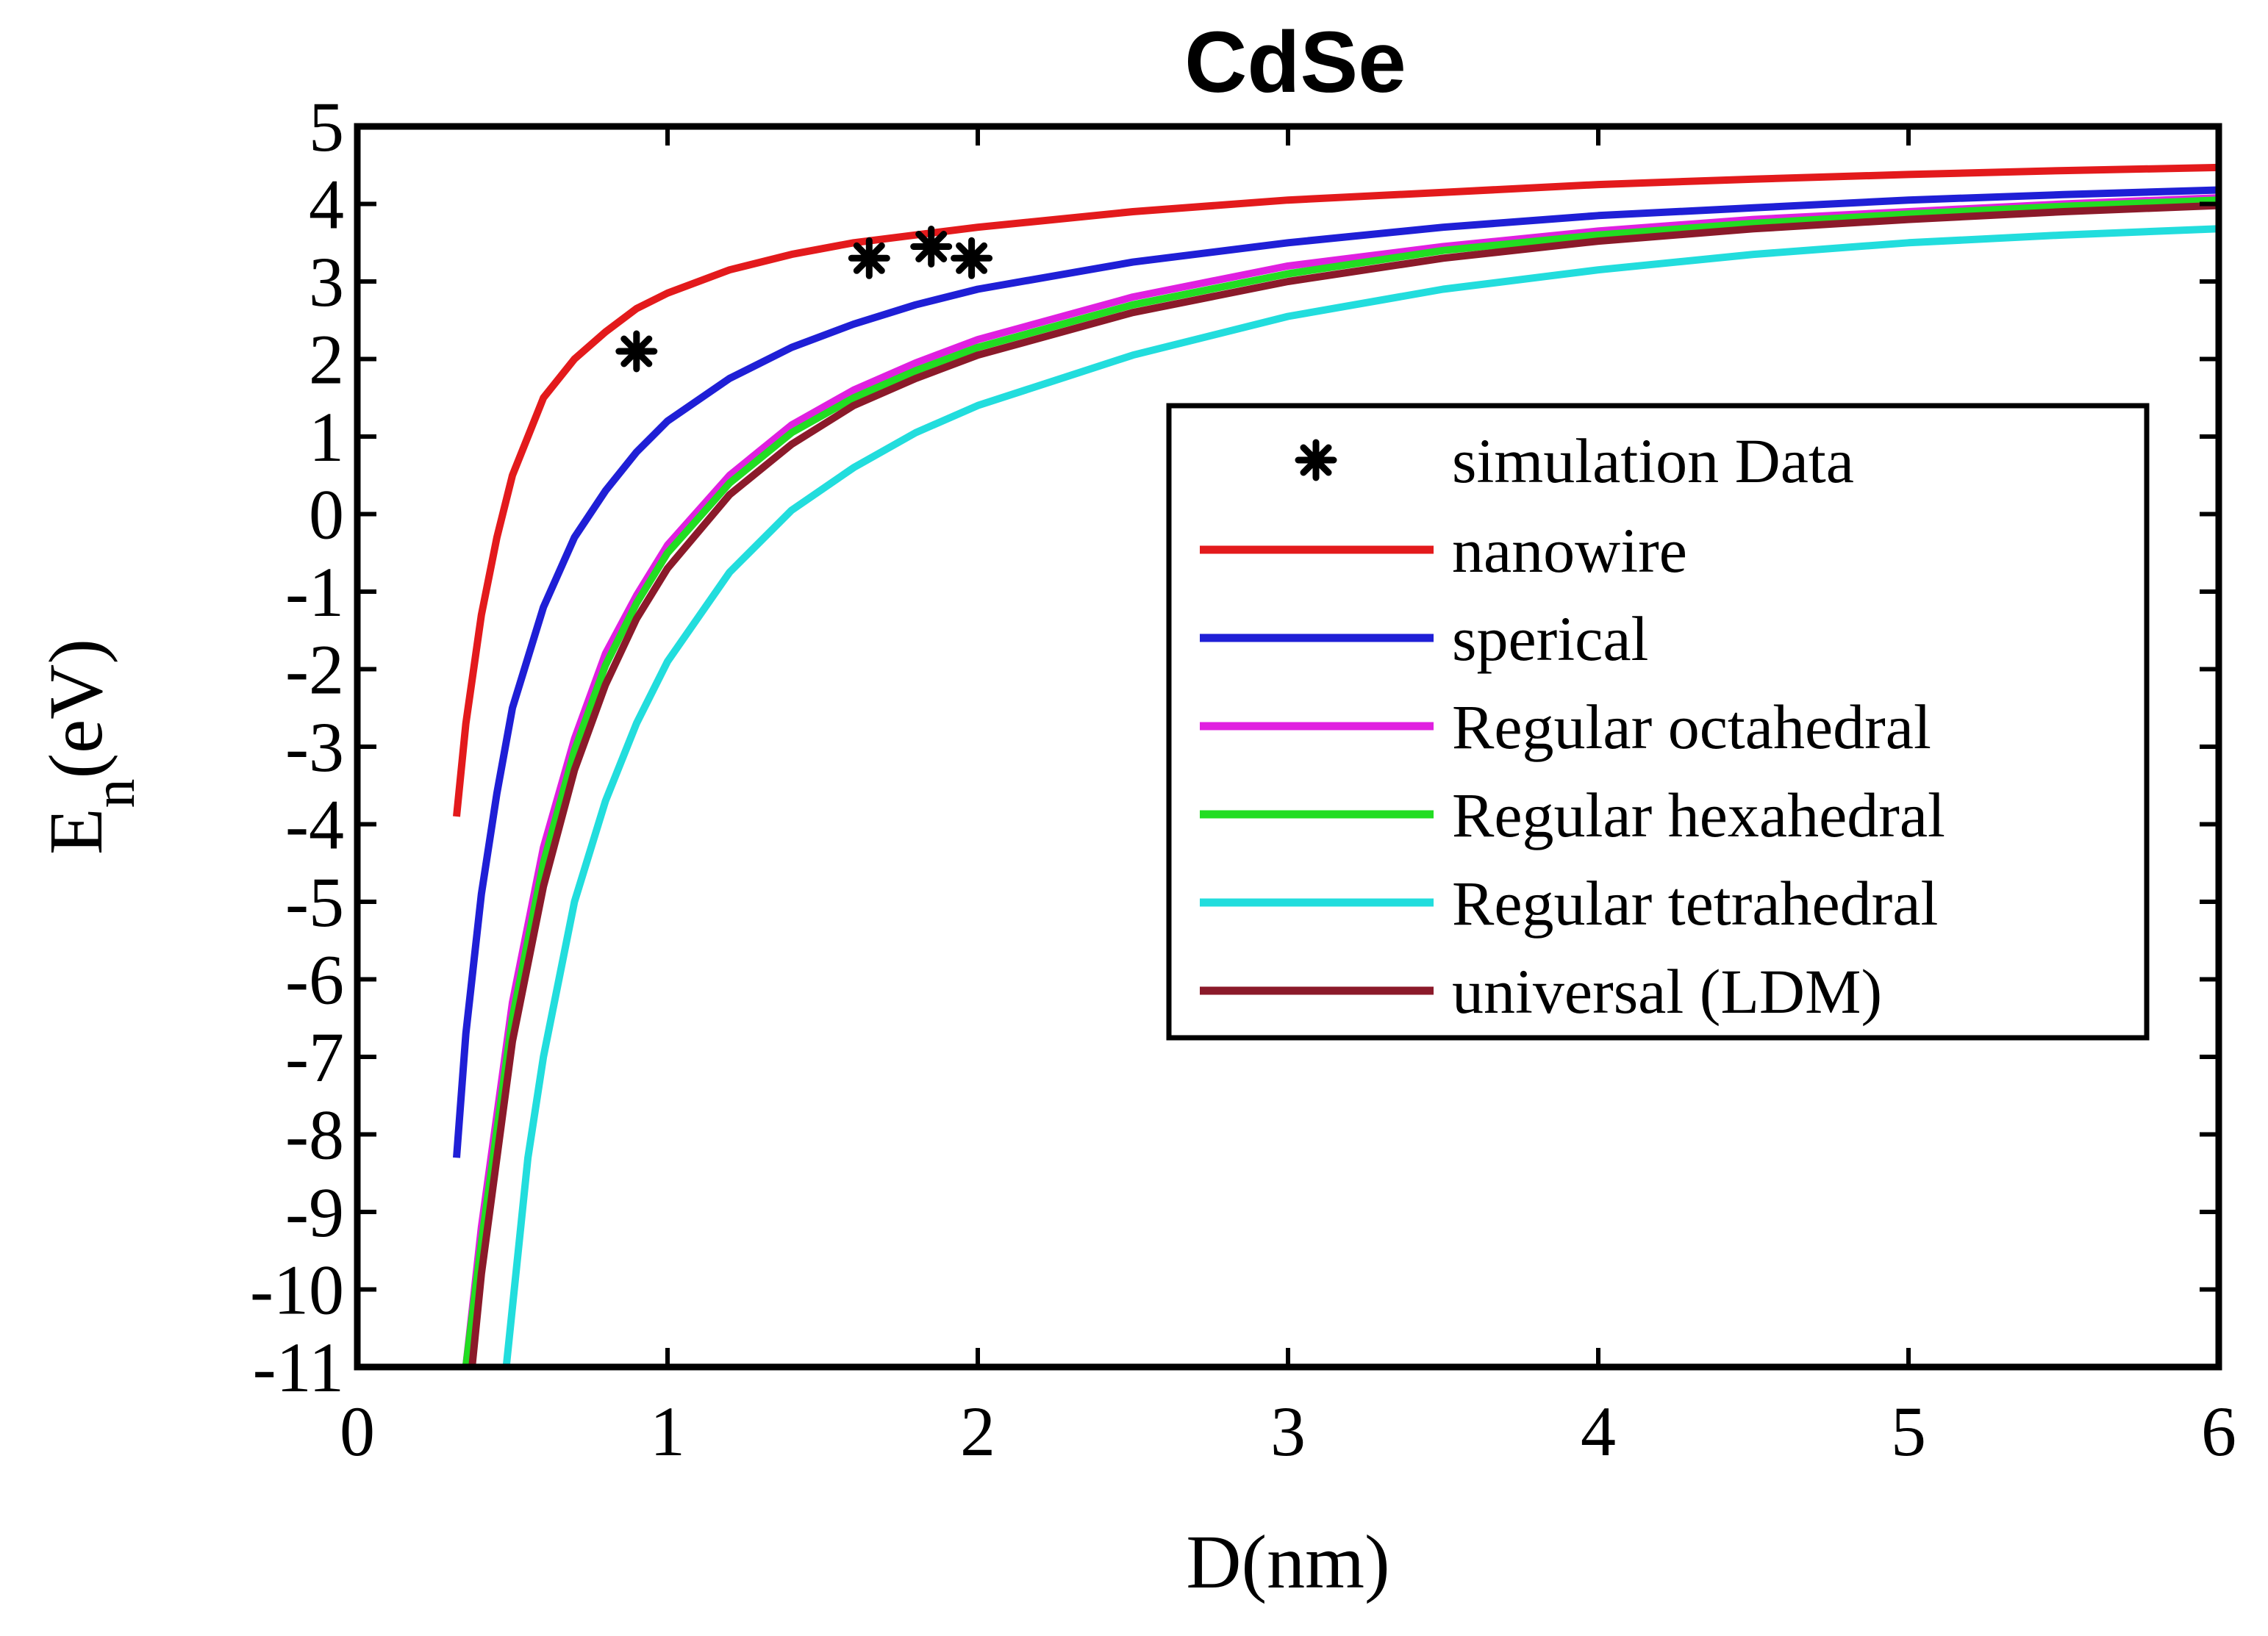 The image size is (2268, 1636). Describe the element at coordinates (1550, 638) in the screenshot. I see `legend-label-sperical: sperical` at that location.